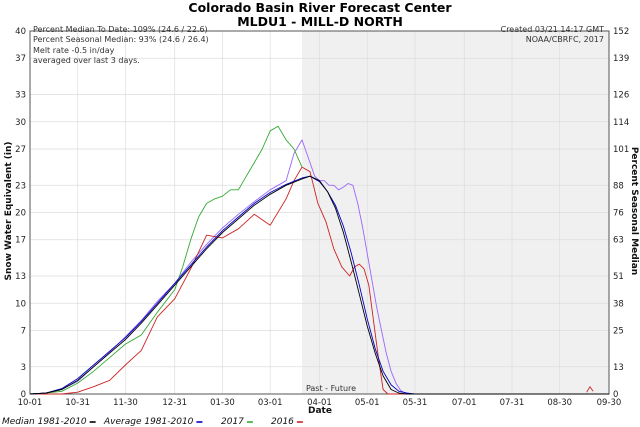  I want to click on y2-axis-label: Percent Seasonal Median, so click(634, 211).